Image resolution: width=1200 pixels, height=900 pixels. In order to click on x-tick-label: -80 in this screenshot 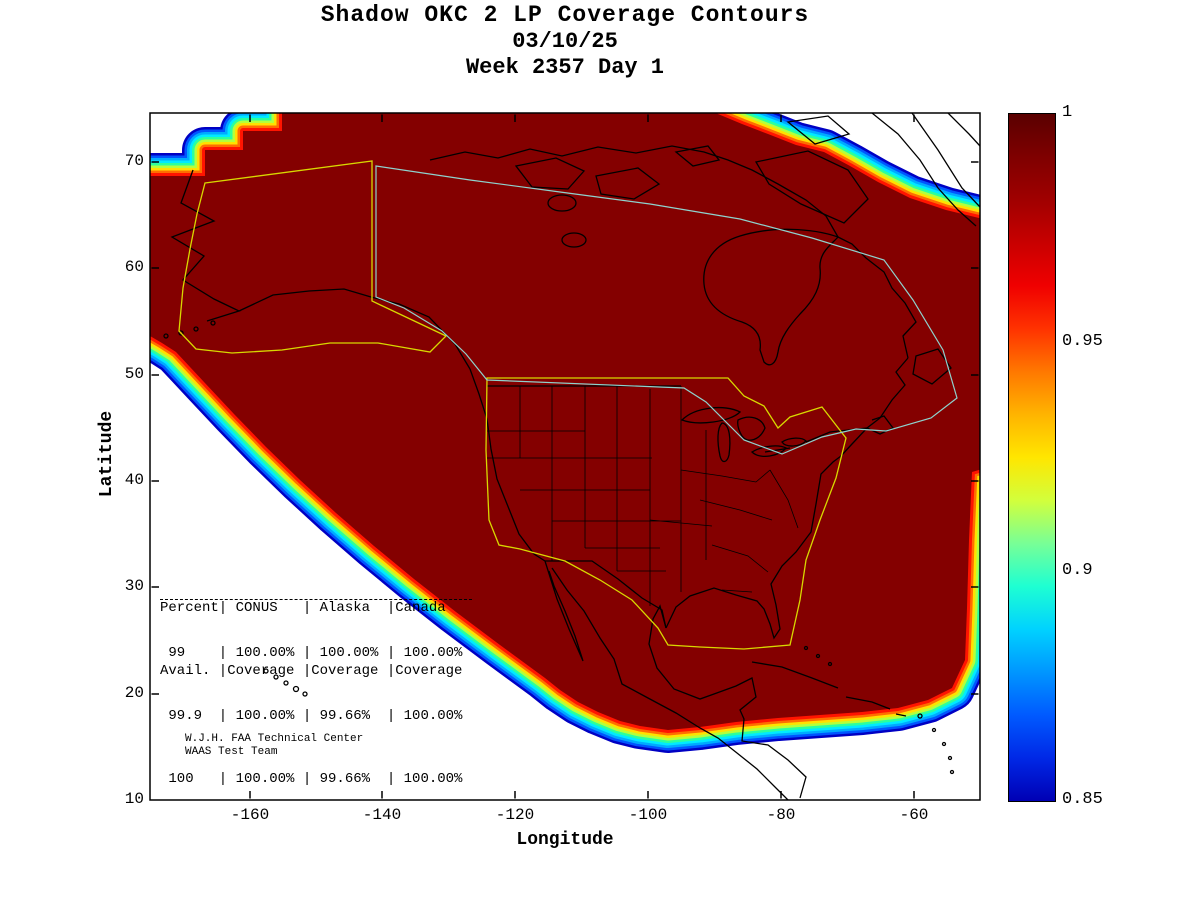, I will do `click(781, 815)`.